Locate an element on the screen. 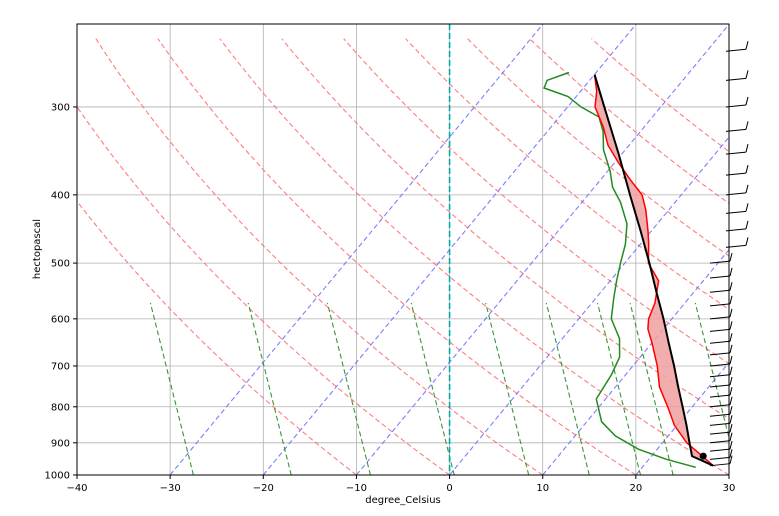 The height and width of the screenshot is (516, 779). y-tick-label: 300 is located at coordinates (60, 107).